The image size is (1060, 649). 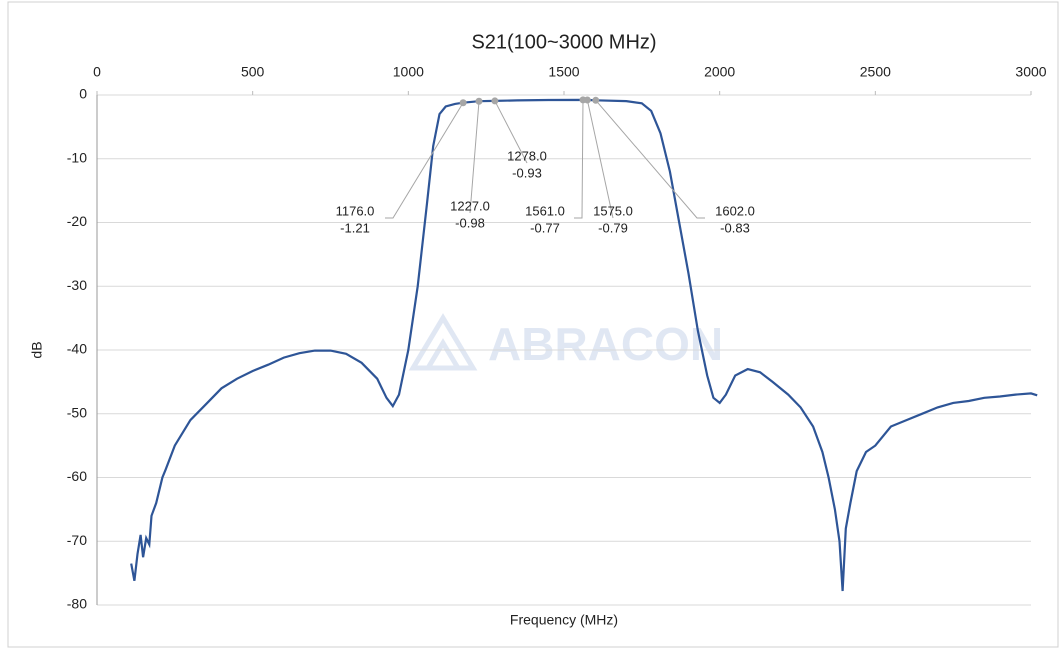 What do you see at coordinates (443, 342) in the screenshot?
I see `watermark-logo` at bounding box center [443, 342].